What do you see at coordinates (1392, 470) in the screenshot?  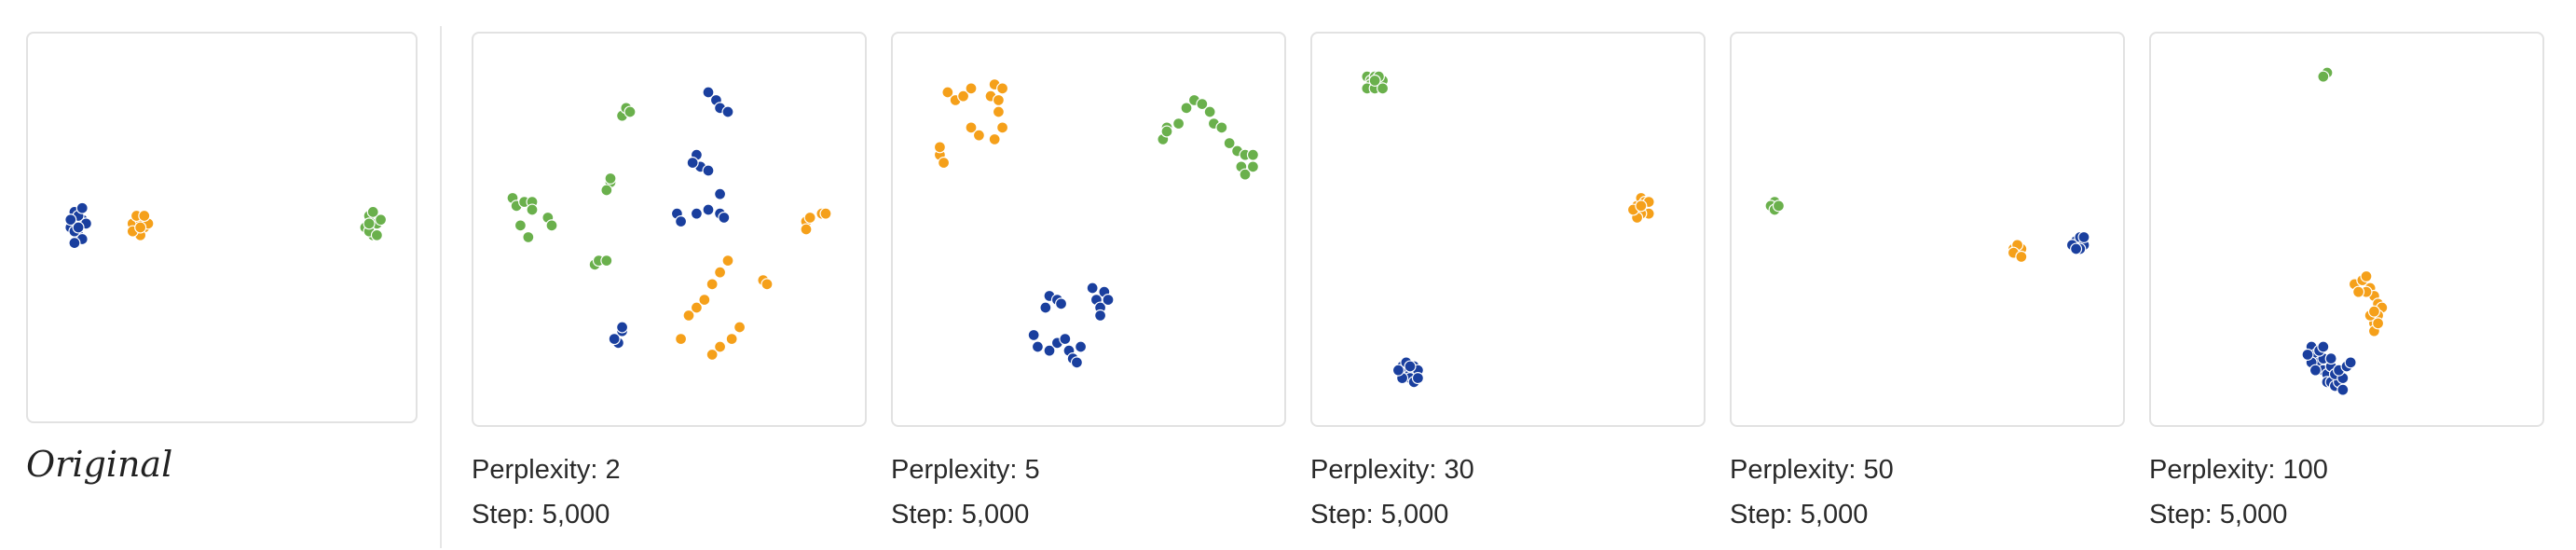 I see `perplexity-label: Perplexity: 30` at bounding box center [1392, 470].